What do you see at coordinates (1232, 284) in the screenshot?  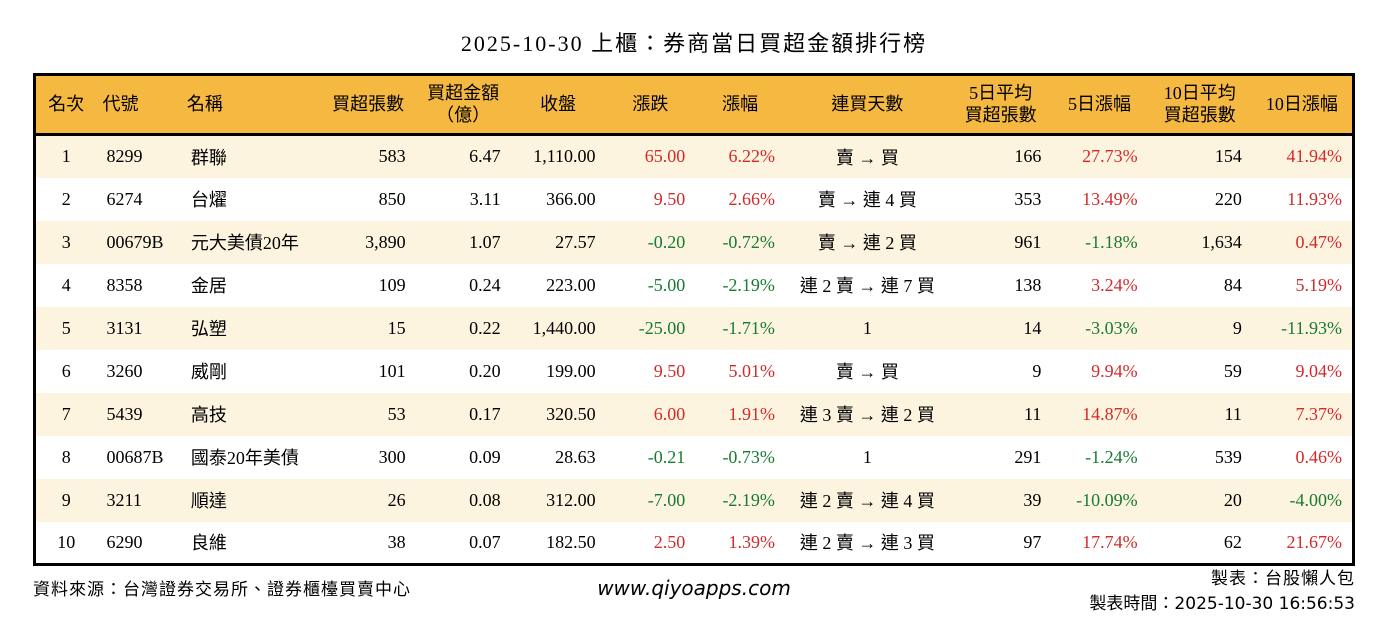 I see `cell-avg10: 84` at bounding box center [1232, 284].